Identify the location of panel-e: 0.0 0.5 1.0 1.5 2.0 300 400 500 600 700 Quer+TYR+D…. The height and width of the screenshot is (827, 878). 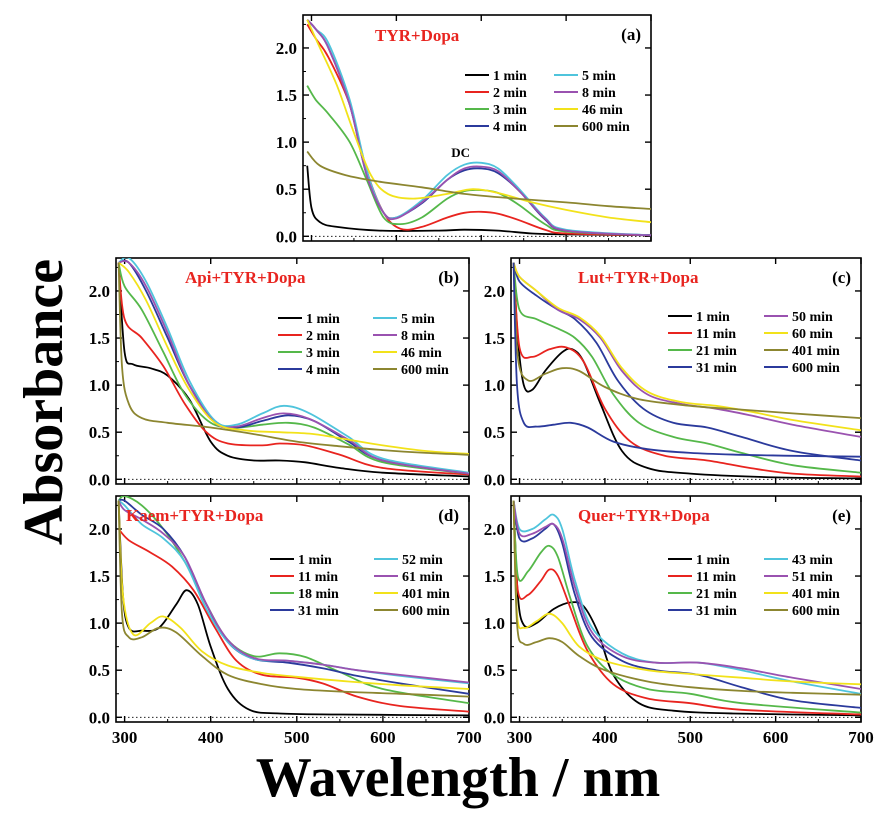
(679, 621).